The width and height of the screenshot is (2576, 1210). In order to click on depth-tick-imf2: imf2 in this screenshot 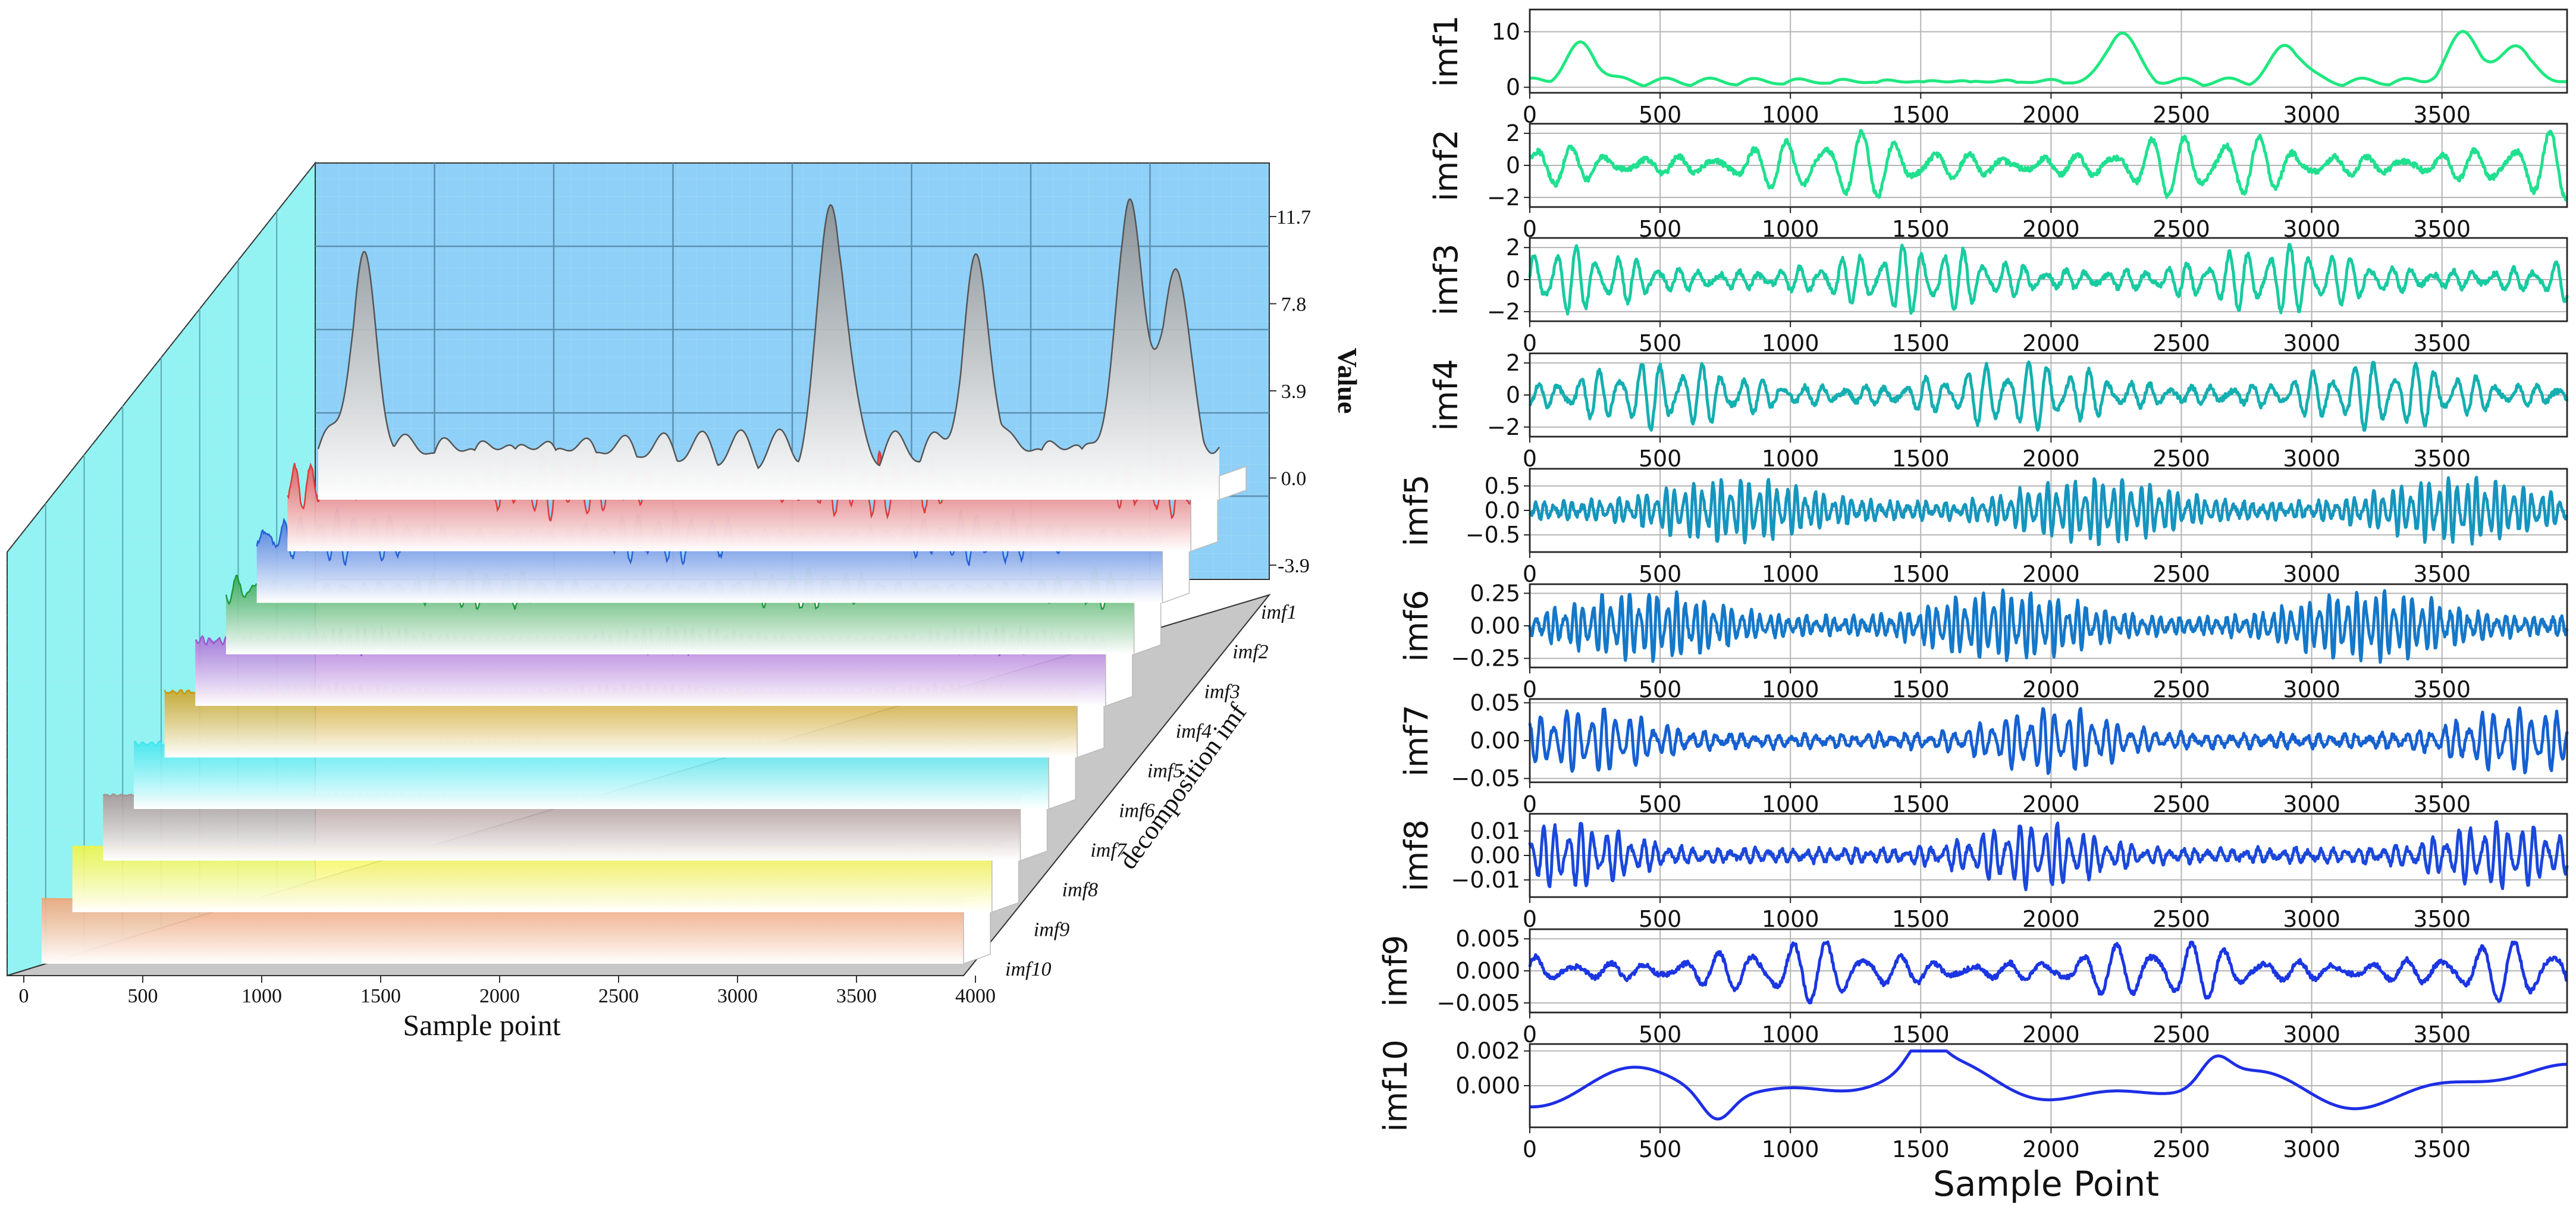, I will do `click(1250, 652)`.